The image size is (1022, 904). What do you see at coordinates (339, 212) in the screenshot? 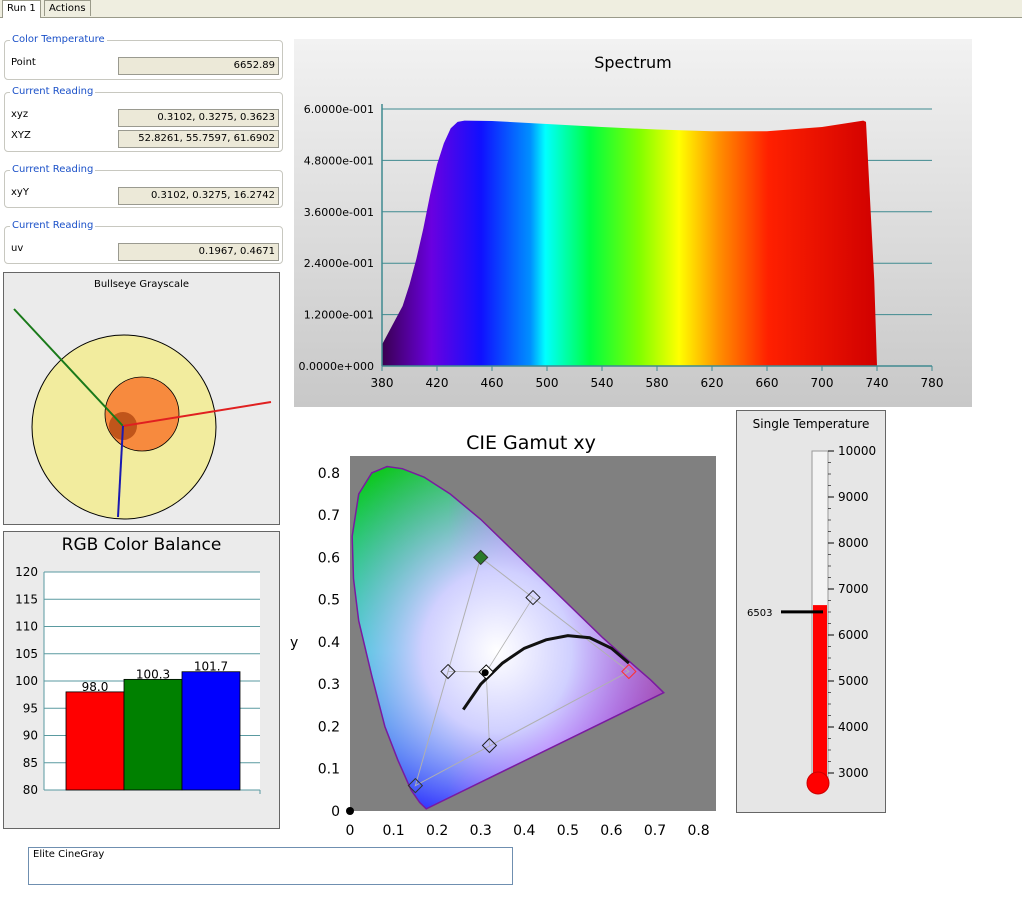
I see `spectrum-y-tick: 3.6000e-001` at bounding box center [339, 212].